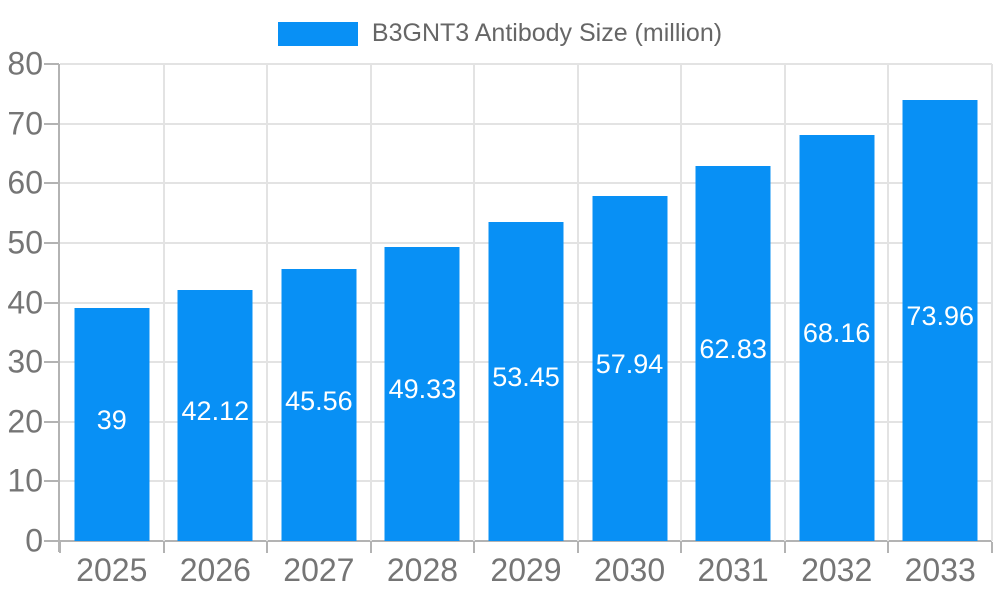 This screenshot has height=600, width=1000. I want to click on x-tick-label: 2027, so click(319, 570).